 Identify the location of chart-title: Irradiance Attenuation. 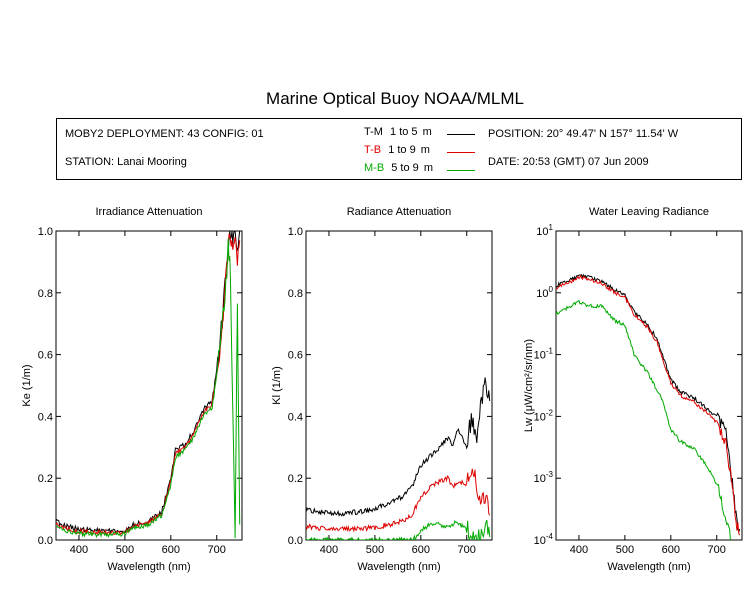
(148, 212).